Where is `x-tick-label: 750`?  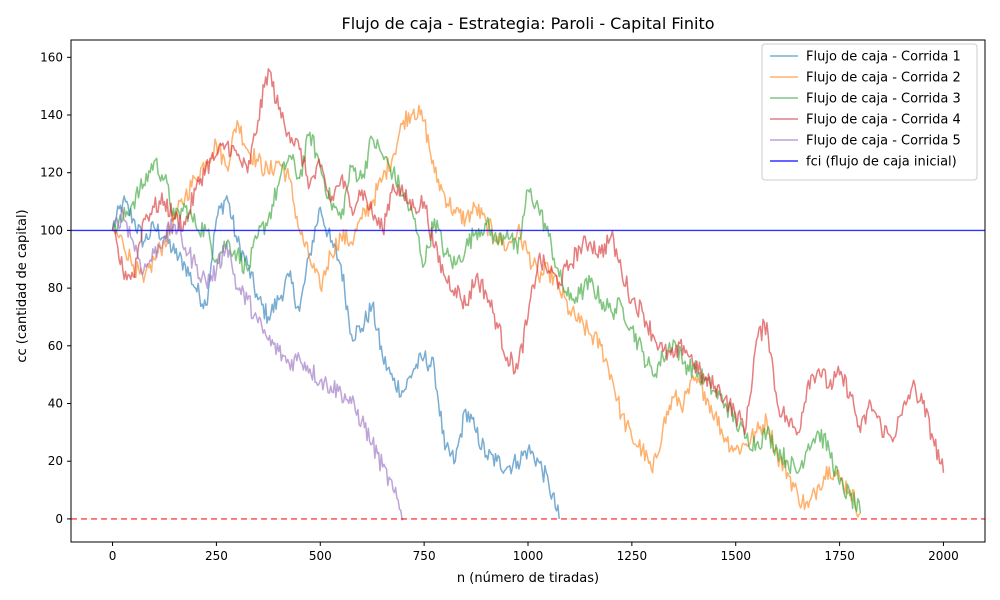
x-tick-label: 750 is located at coordinates (424, 556).